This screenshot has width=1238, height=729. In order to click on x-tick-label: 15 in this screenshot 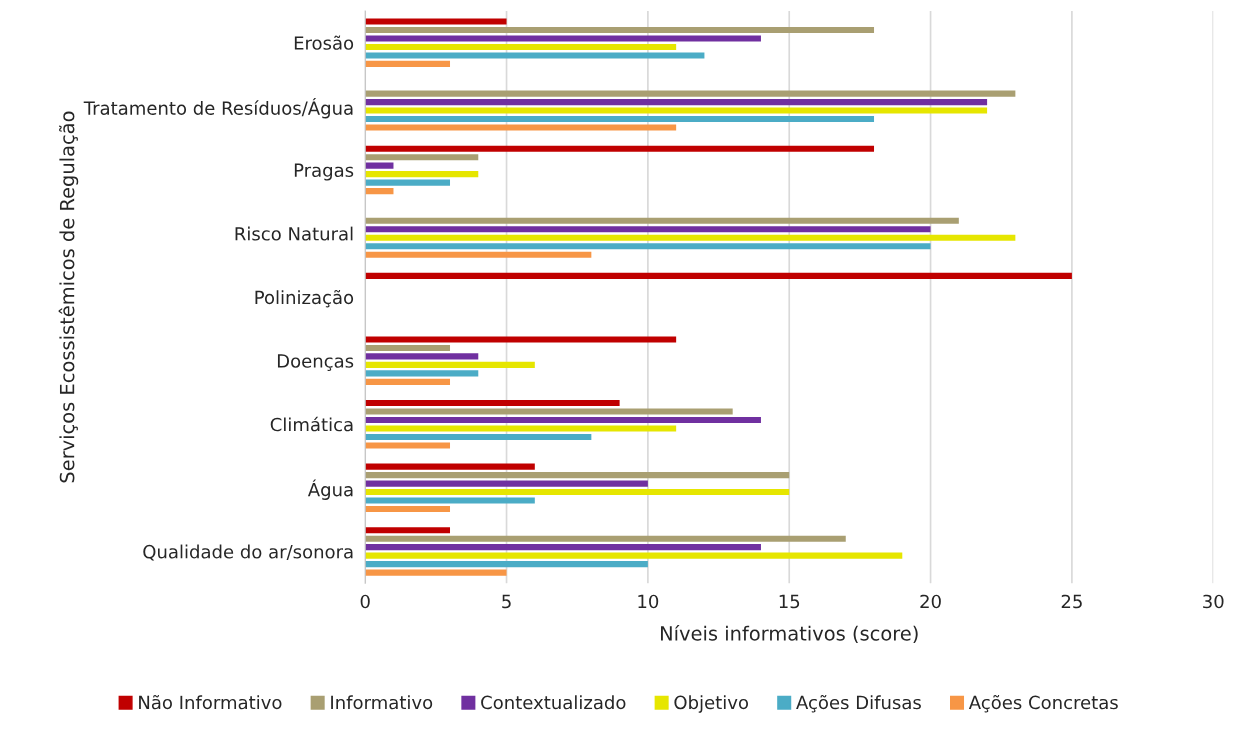, I will do `click(789, 601)`.